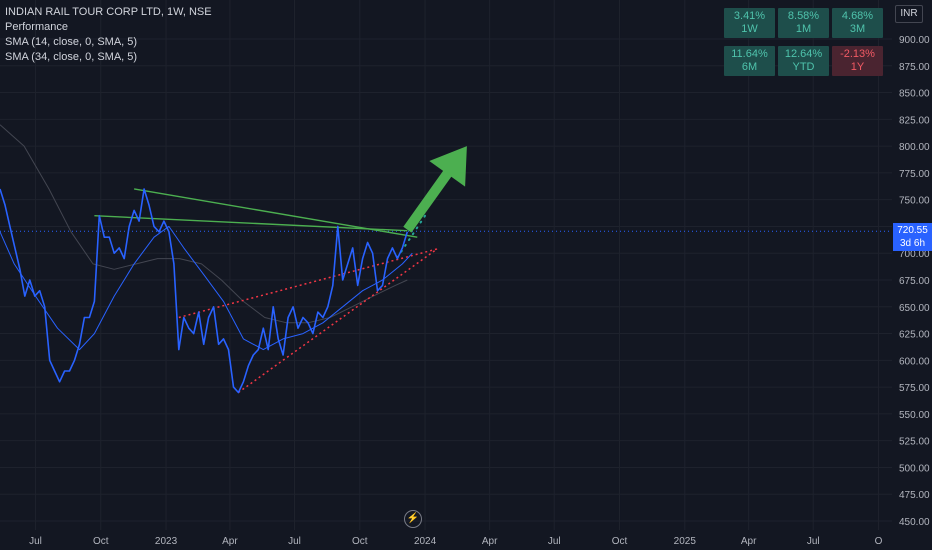 The width and height of the screenshot is (932, 550). I want to click on perf-cell-1m: 8.58% 1M, so click(803, 23).